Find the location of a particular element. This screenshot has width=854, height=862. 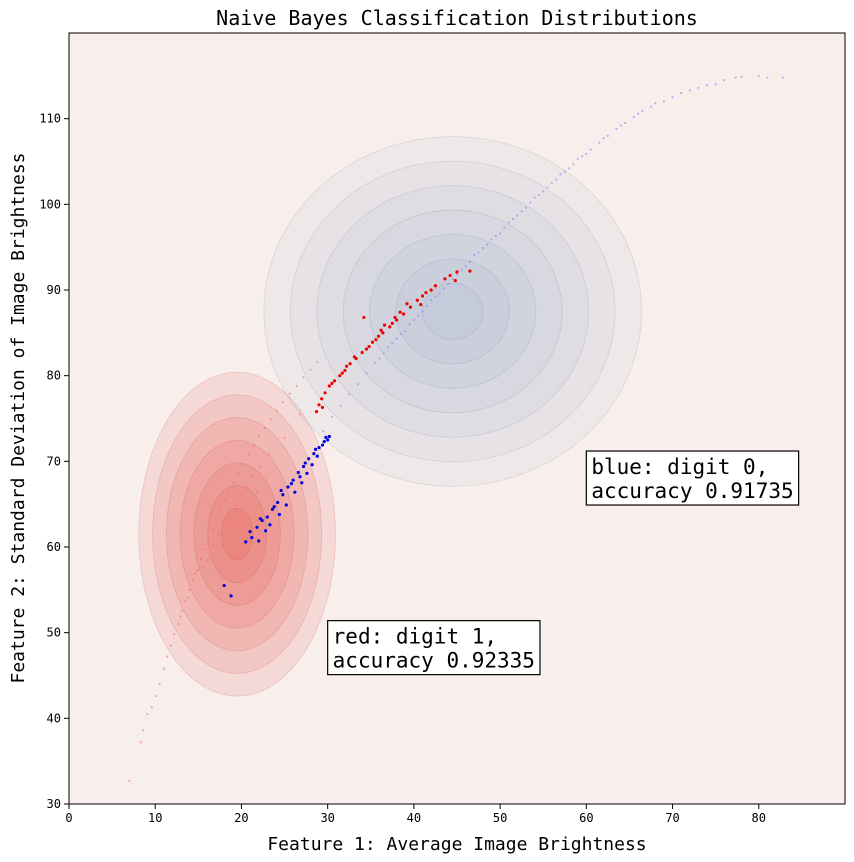

x-axis-label: Feature 1: Average Image Brightness is located at coordinates (456, 844).